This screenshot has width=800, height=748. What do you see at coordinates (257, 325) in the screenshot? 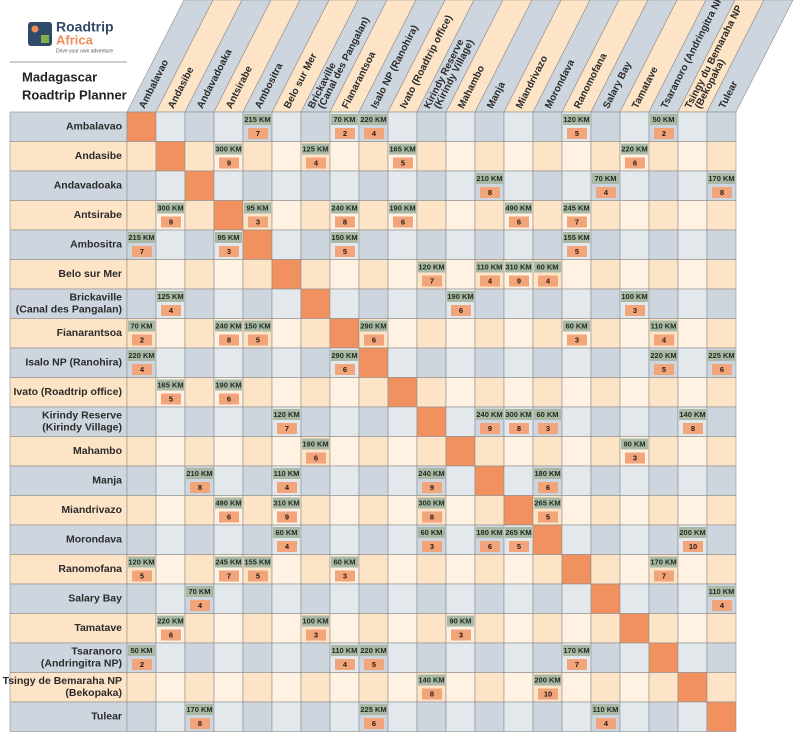
I see `distance: 150 KM` at bounding box center [257, 325].